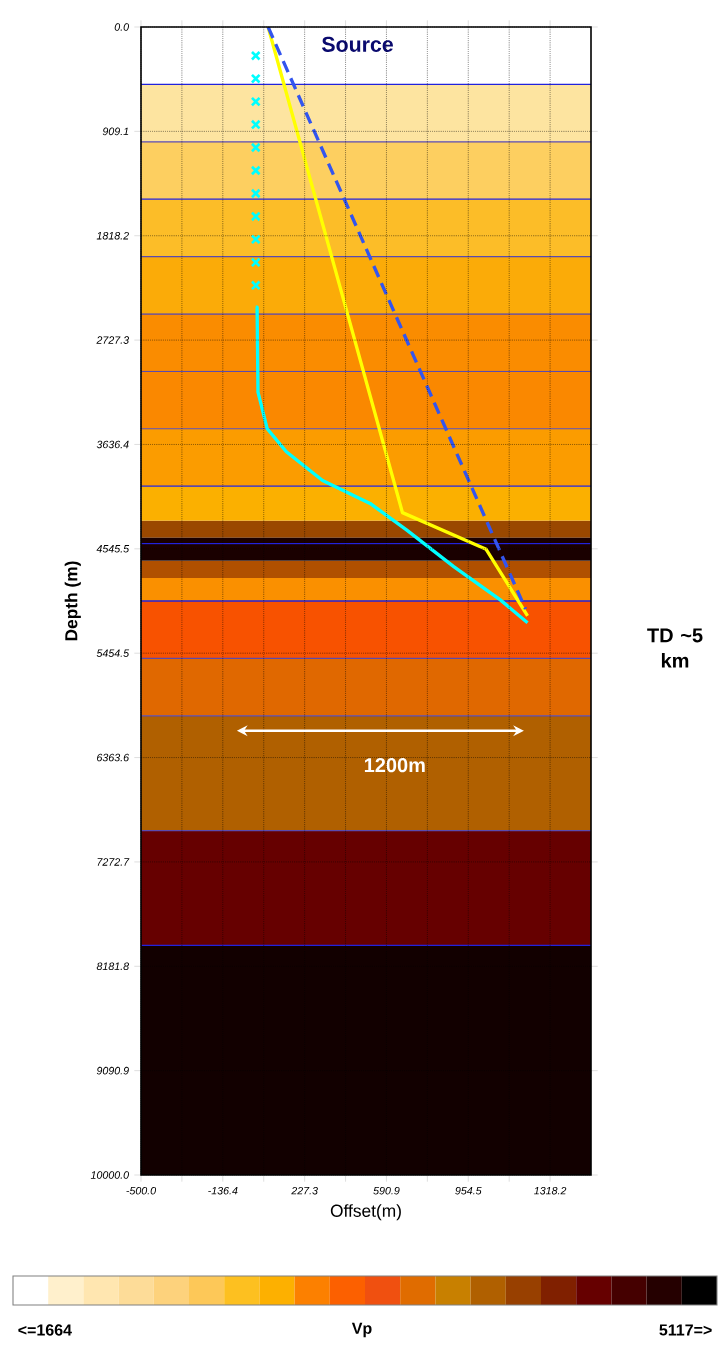 The image size is (722, 1350). I want to click on x-tick-label: 954.5, so click(468, 1190).